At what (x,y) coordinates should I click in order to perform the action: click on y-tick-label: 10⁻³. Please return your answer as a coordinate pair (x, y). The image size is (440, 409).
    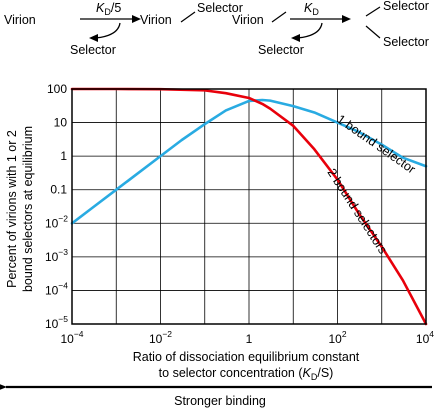
    Looking at the image, I should click on (56, 255).